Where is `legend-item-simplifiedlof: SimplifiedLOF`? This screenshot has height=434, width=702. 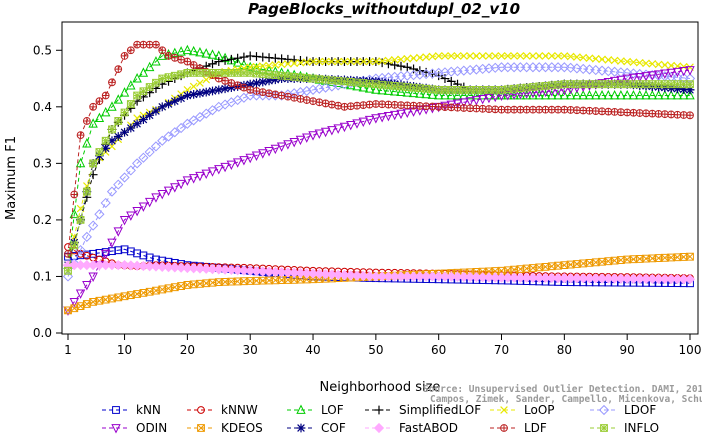 legend-item-simplifiedlof: SimplifiedLOF is located at coordinates (423, 410).